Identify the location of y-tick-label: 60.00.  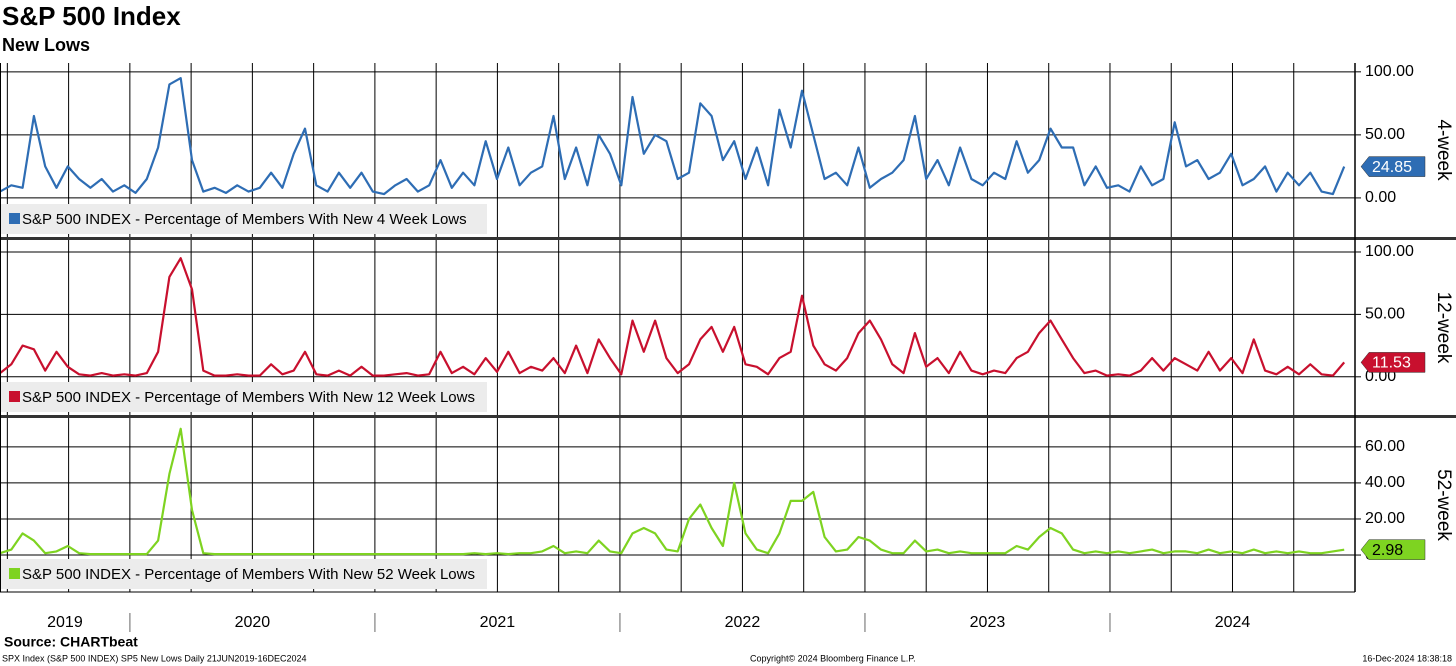
(1385, 446).